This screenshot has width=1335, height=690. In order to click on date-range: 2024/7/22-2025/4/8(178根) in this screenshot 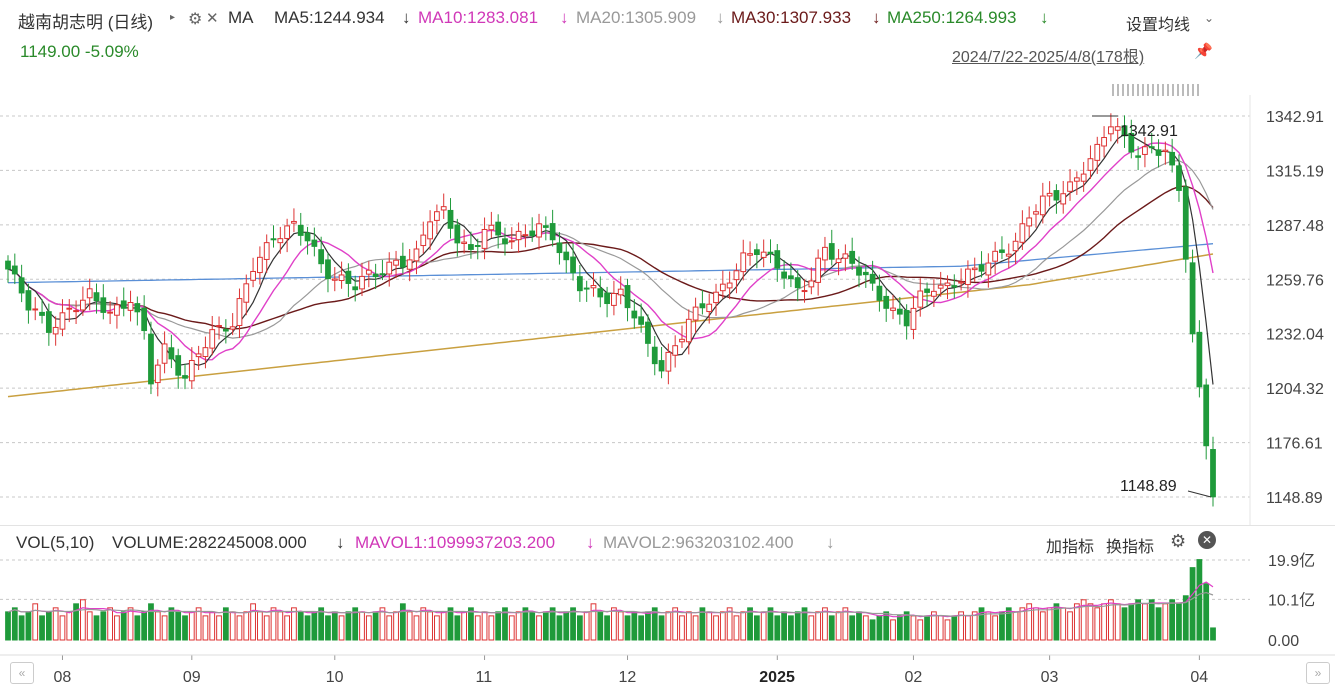, I will do `click(1048, 57)`.